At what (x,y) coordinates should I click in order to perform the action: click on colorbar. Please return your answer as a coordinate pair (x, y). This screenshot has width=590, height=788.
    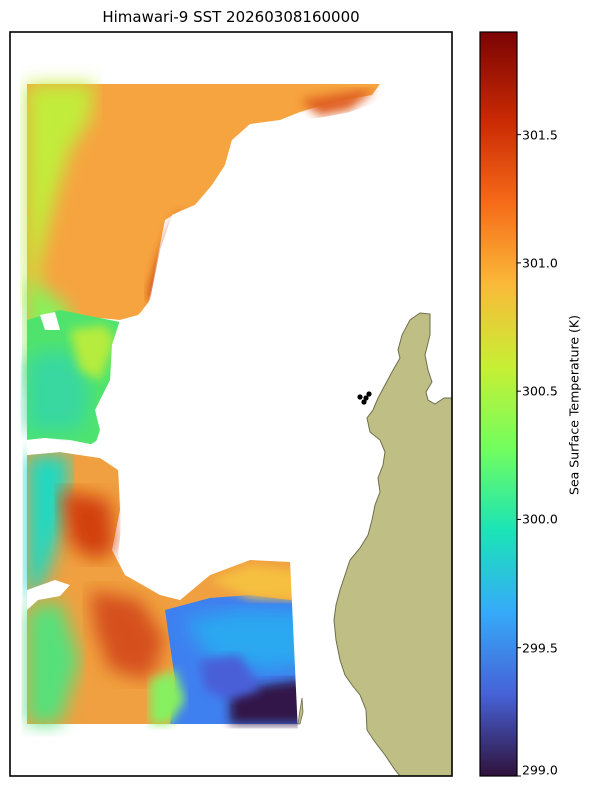
    Looking at the image, I should click on (498, 404).